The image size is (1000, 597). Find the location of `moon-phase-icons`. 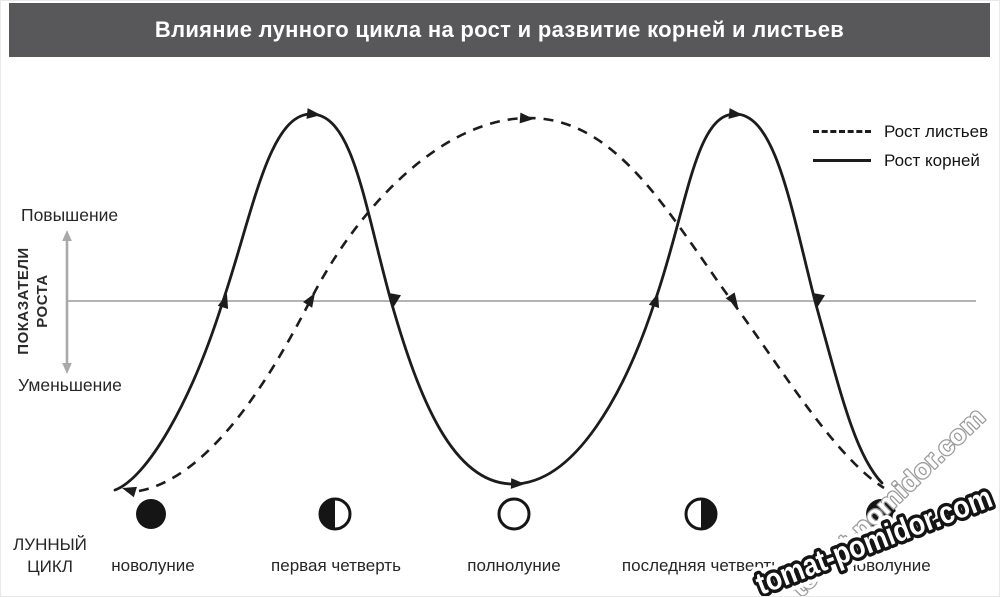

moon-phase-icons is located at coordinates (516, 514).